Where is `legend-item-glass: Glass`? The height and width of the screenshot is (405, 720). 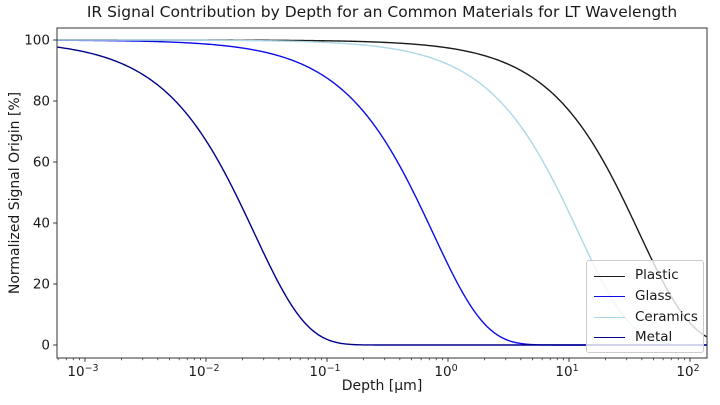 legend-item-glass: Glass is located at coordinates (645, 297).